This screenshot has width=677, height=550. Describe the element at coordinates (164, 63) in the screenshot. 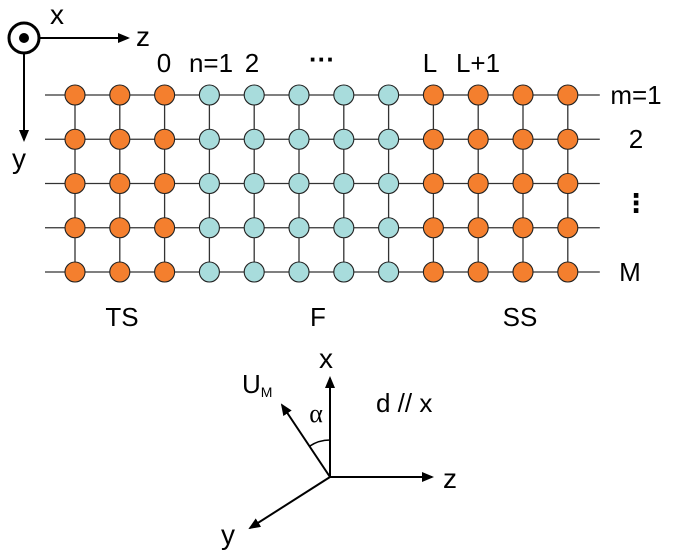

I see `column-label-0: 0` at that location.